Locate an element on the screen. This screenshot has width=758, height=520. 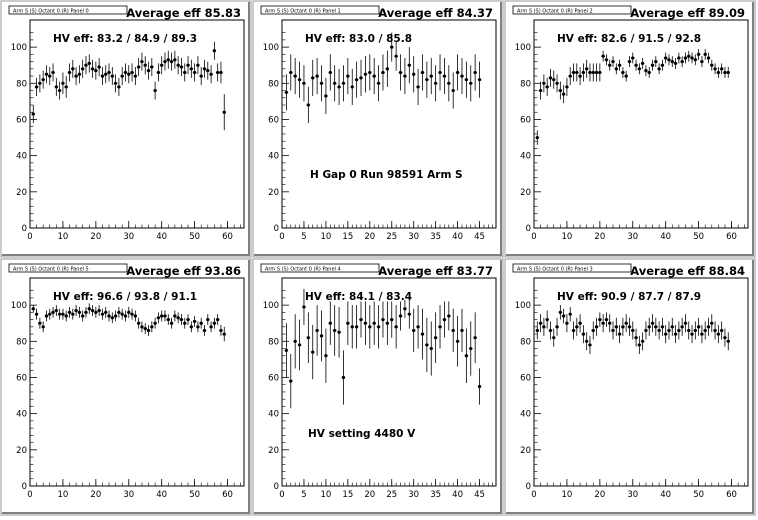
panel-annotation: HV setting 4480 V is located at coordinates (362, 434).